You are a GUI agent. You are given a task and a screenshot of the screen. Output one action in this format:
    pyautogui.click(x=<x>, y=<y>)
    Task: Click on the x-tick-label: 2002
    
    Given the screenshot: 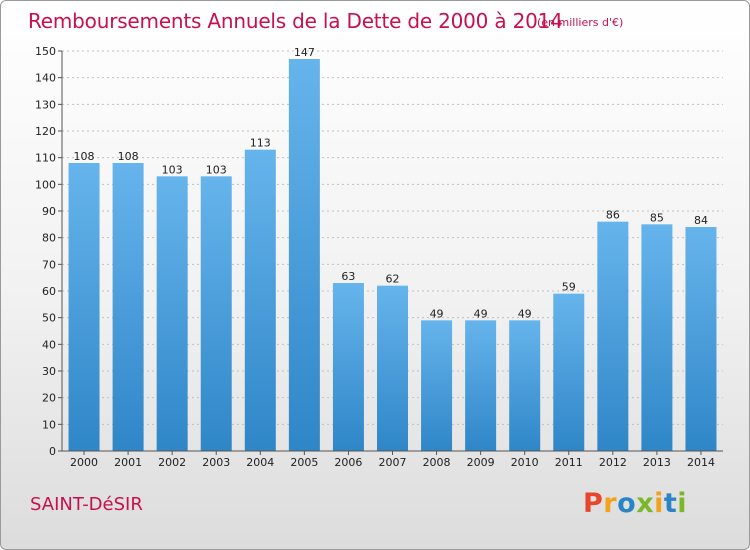 What is the action you would take?
    pyautogui.click(x=172, y=462)
    